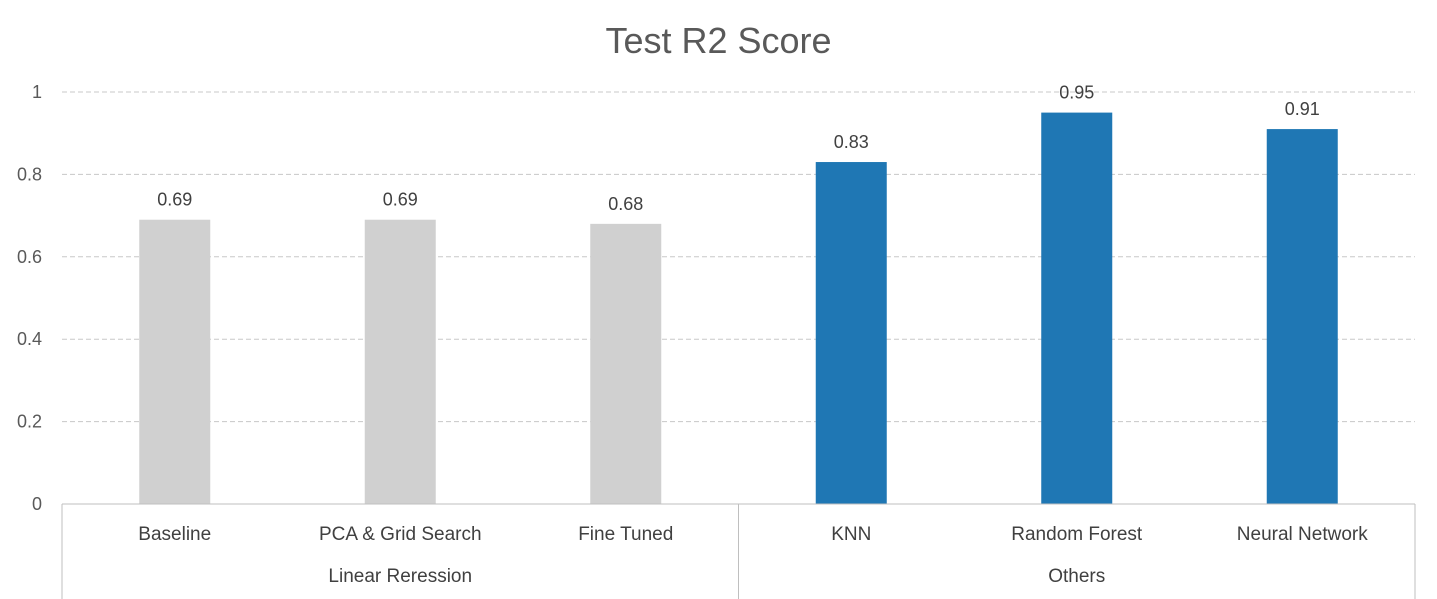 This screenshot has width=1437, height=599. Describe the element at coordinates (1302, 534) in the screenshot. I see `x-tick-label: Neural Network` at that location.